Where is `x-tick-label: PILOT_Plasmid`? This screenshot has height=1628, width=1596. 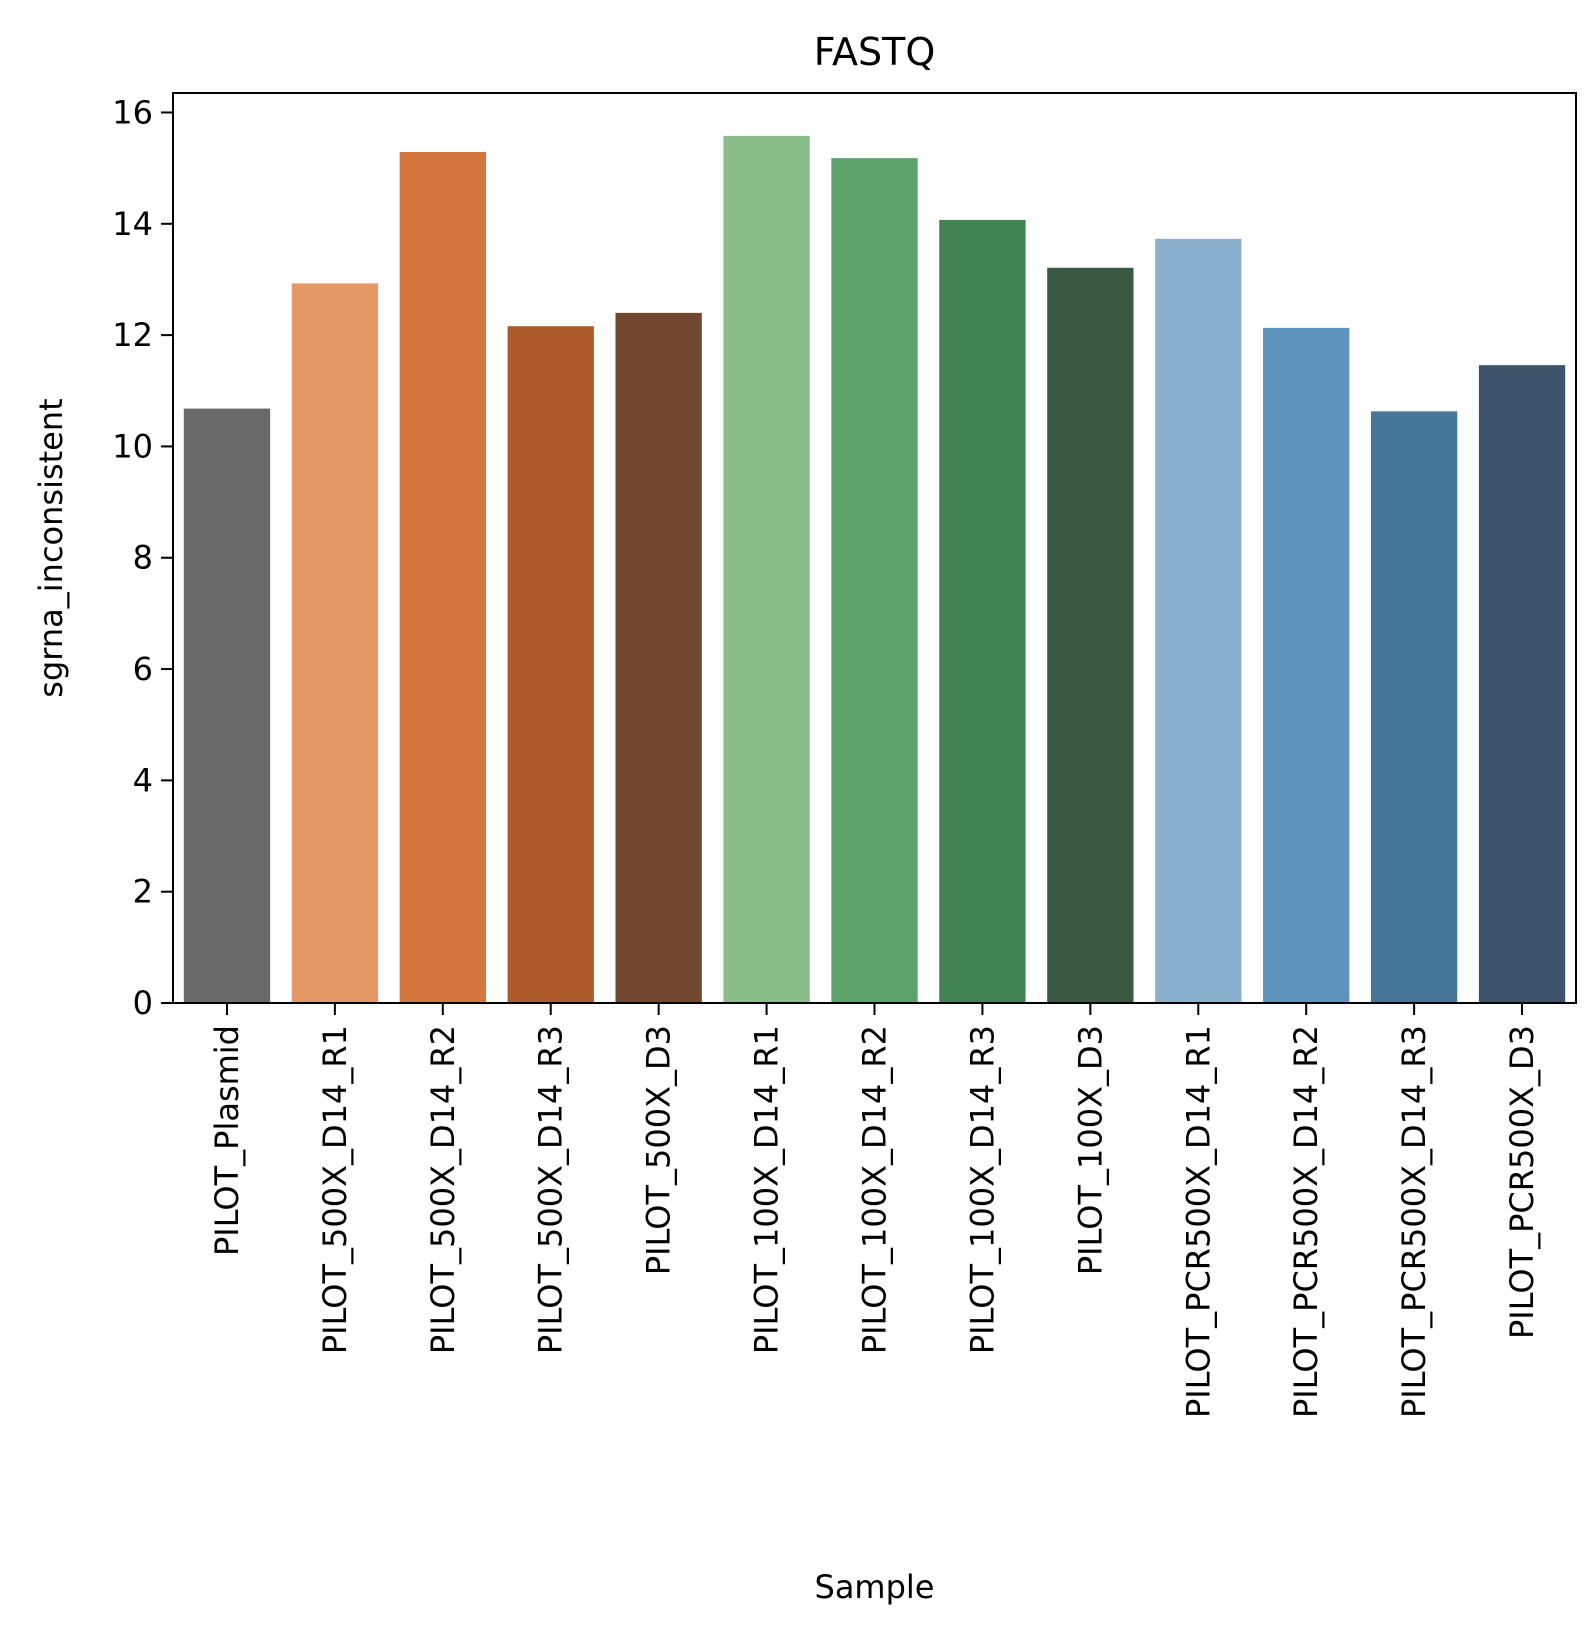 x-tick-label: PILOT_Plasmid is located at coordinates (227, 1140).